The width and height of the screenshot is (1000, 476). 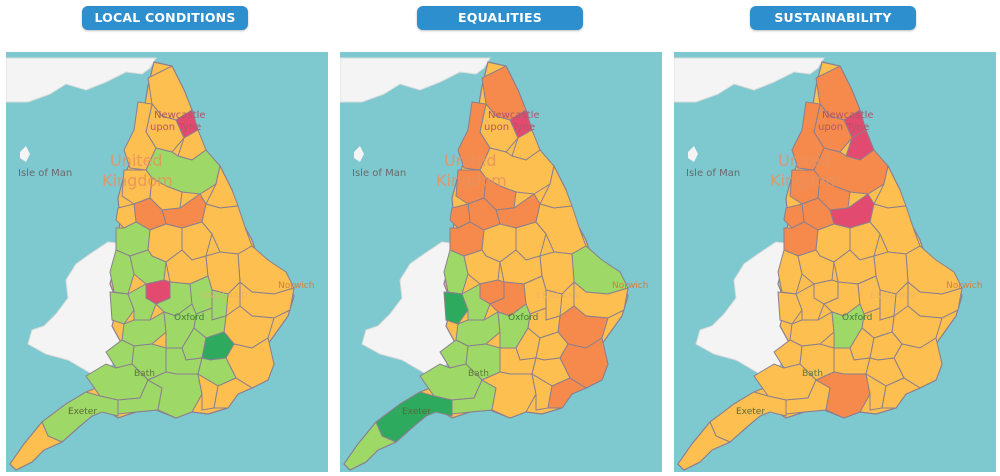 What do you see at coordinates (833, 18) in the screenshot?
I see `panel-title-sustainability: SUSTAINABILITY` at bounding box center [833, 18].